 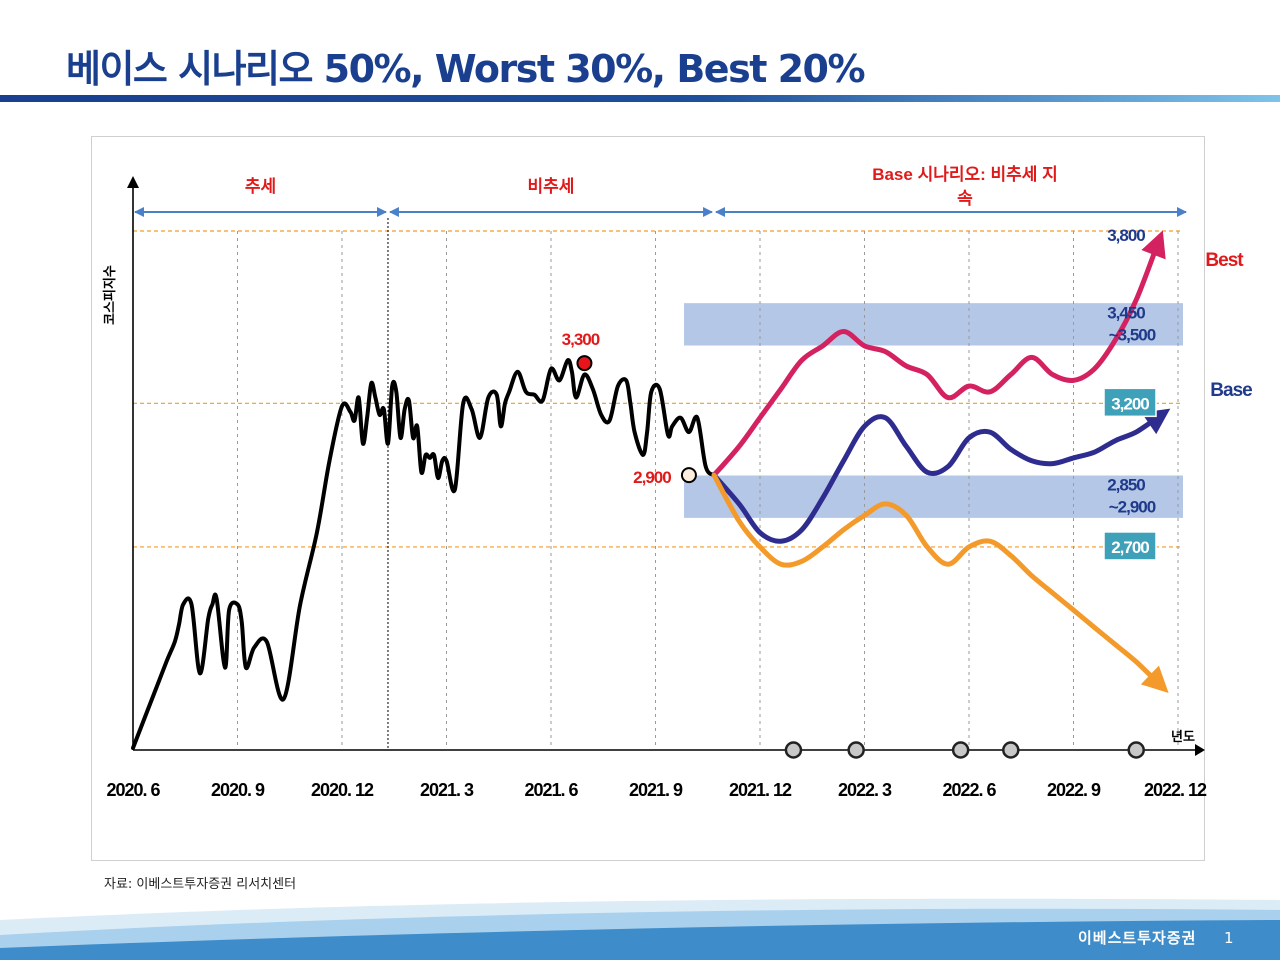 What do you see at coordinates (1130, 403) in the screenshot?
I see `level-tag-label: 3,200` at bounding box center [1130, 403].